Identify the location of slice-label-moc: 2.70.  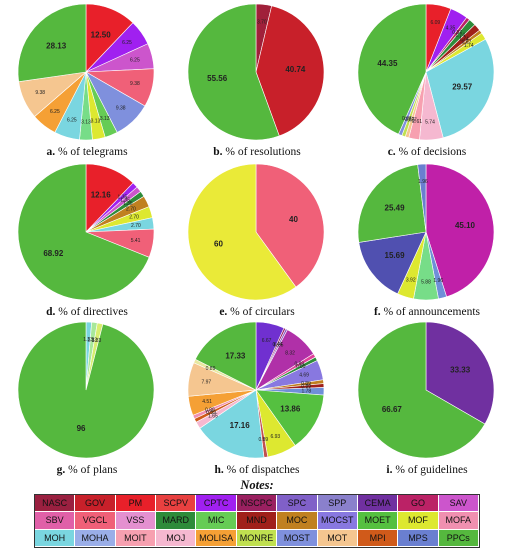
(131, 210).